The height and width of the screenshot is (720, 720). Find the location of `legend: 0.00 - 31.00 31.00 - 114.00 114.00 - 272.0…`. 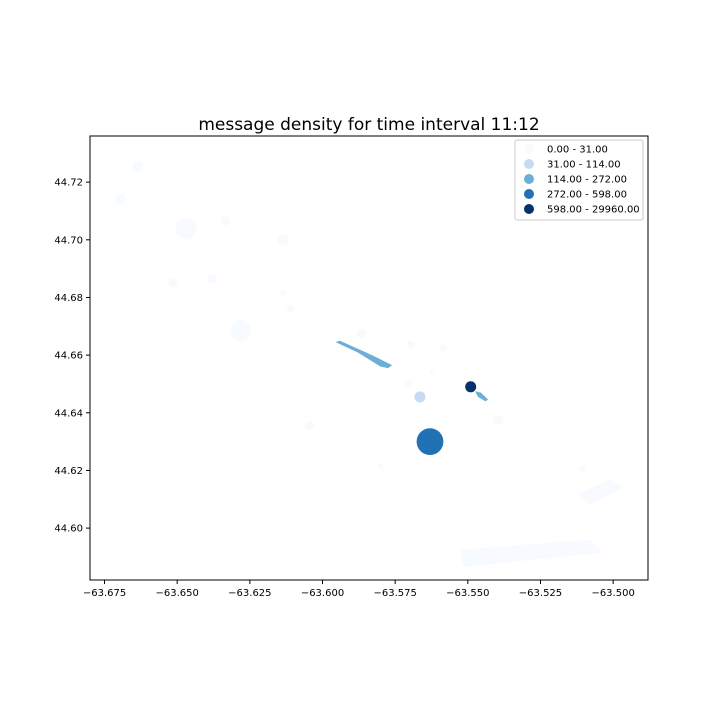

legend: 0.00 - 31.00 31.00 - 114.00 114.00 - 272.0… is located at coordinates (579, 180).